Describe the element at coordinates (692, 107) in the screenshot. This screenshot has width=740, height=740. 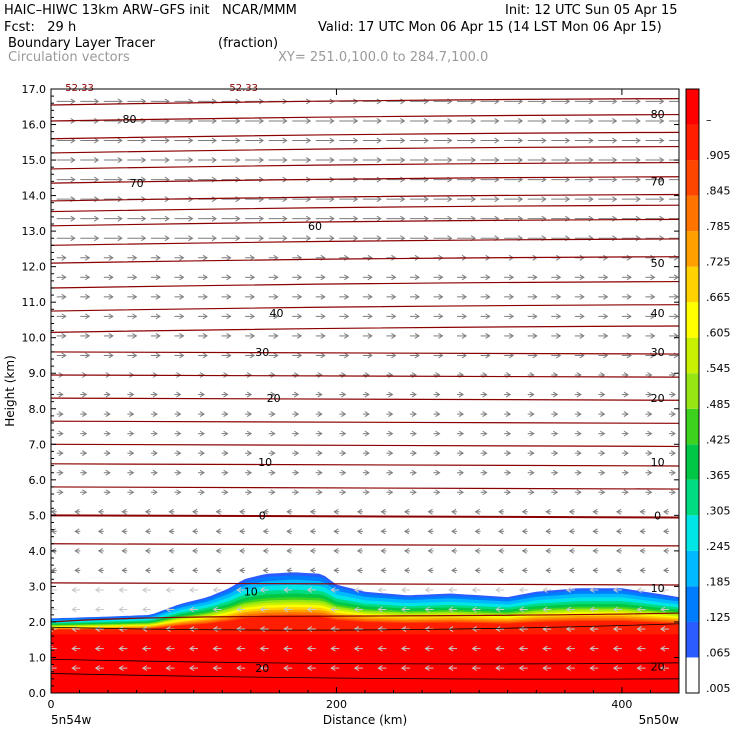
I see `colorbar-swatch` at that location.